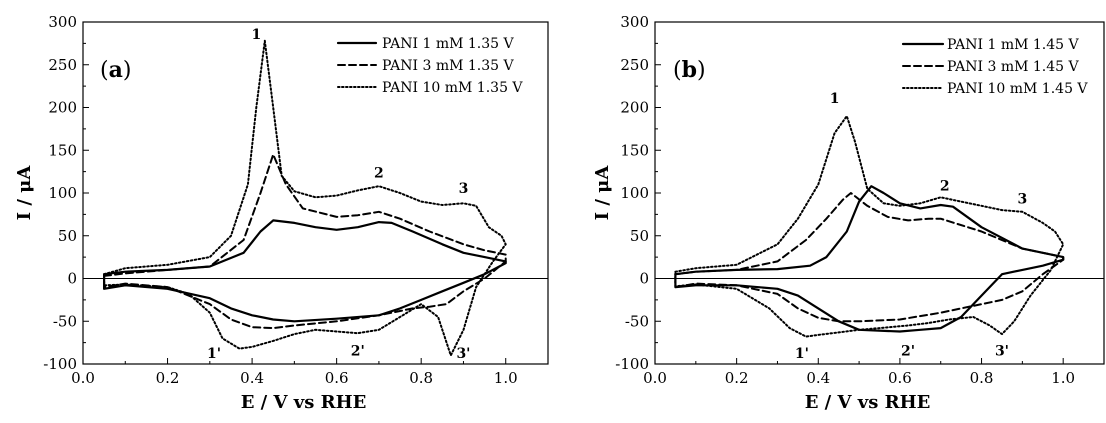 The height and width of the screenshot is (423, 1106). I want to click on legend-label: PANI 10 mM 1.35 V, so click(452, 88).